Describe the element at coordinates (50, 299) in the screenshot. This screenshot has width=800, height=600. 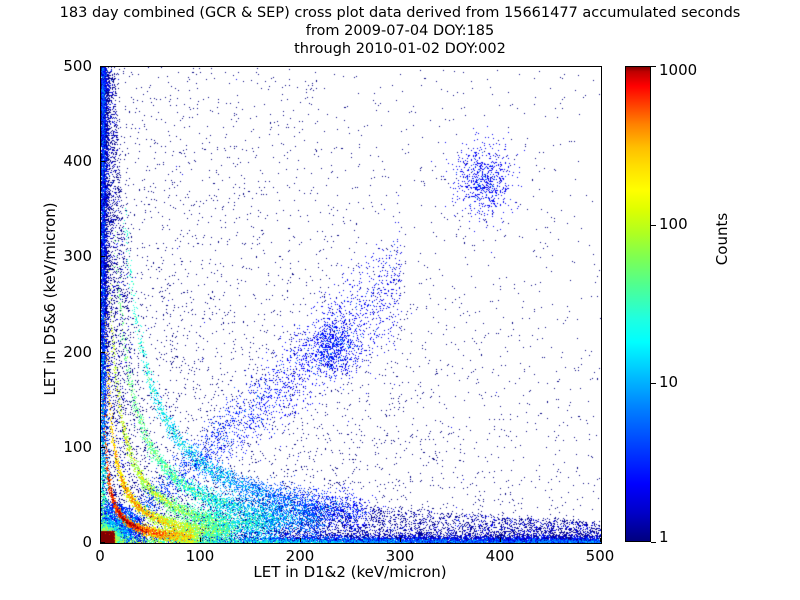
I see `y-axis-label: LET in D5&6 (keV/micron)` at that location.